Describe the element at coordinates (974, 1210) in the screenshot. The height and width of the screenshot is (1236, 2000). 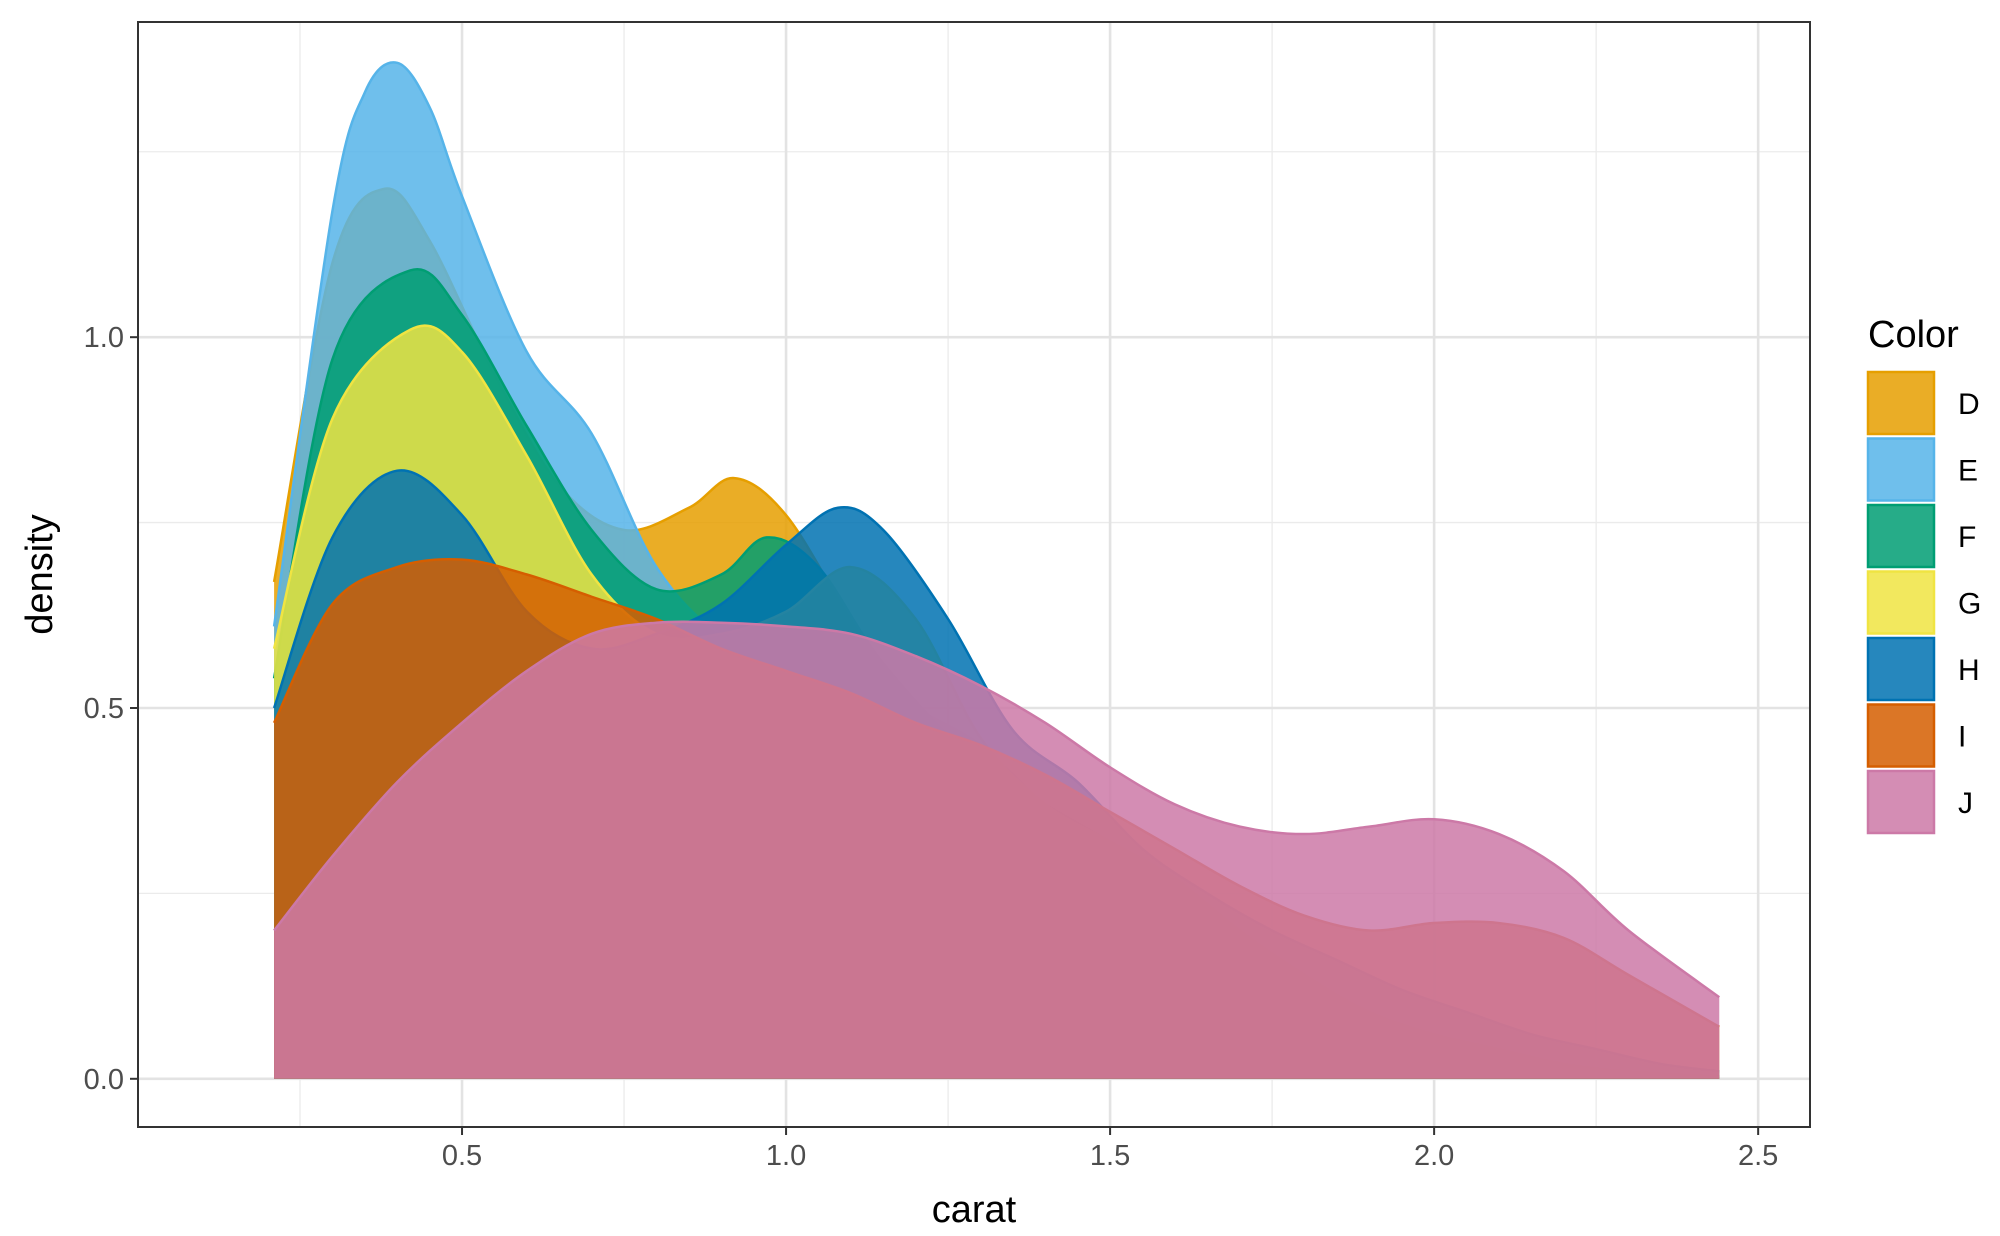
I see `x-axis-title: carat` at that location.